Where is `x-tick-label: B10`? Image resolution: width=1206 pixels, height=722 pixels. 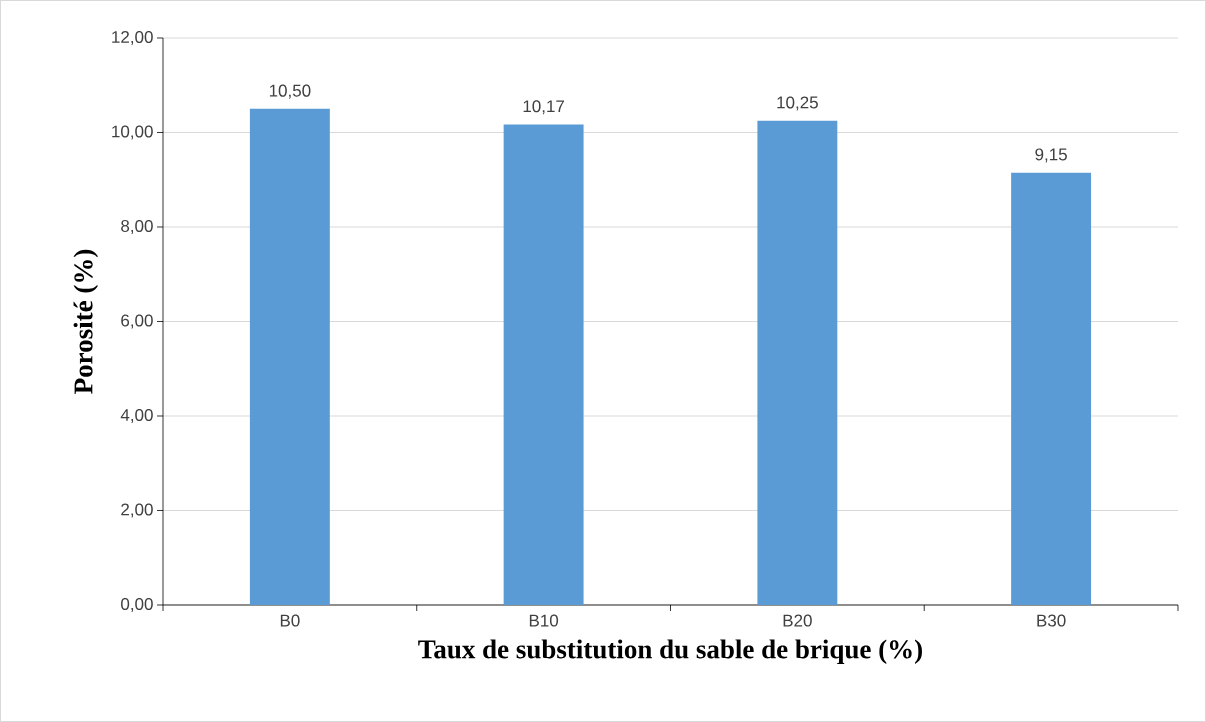
x-tick-label: B10 is located at coordinates (544, 620).